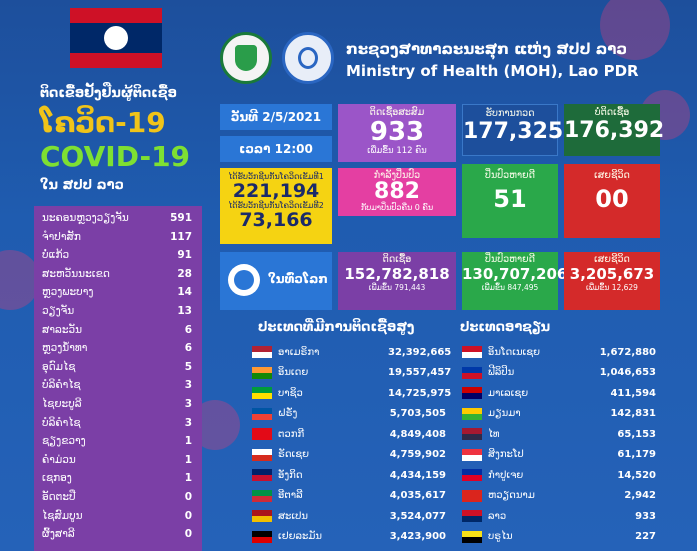 The width and height of the screenshot is (697, 551). Describe the element at coordinates (397, 151) in the screenshot. I see `cum-sub: ເພີ່ມຂຶ້ນ 112 ຄົນ` at that location.